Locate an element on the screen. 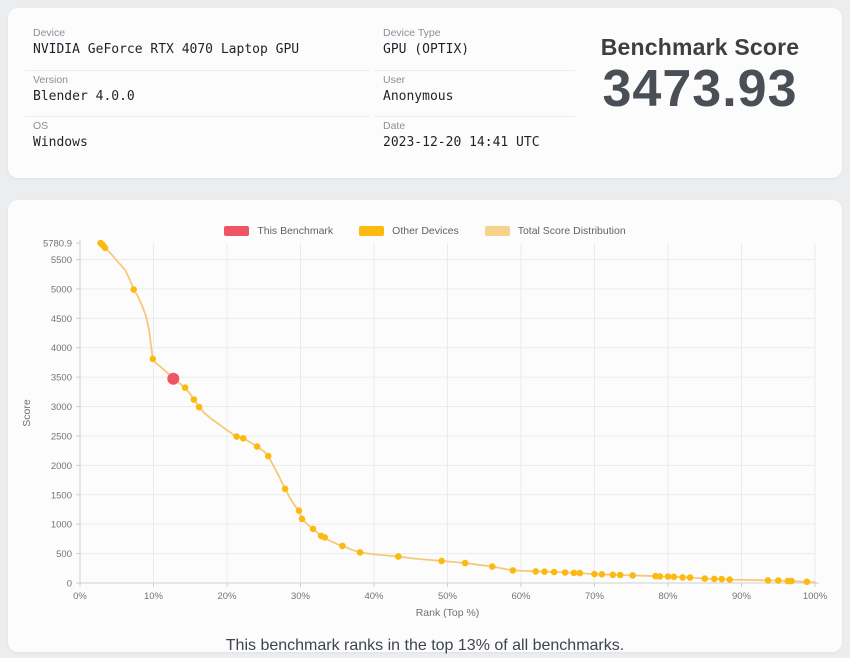 This screenshot has height=658, width=850. svg-text: 0 is located at coordinates (69, 584).